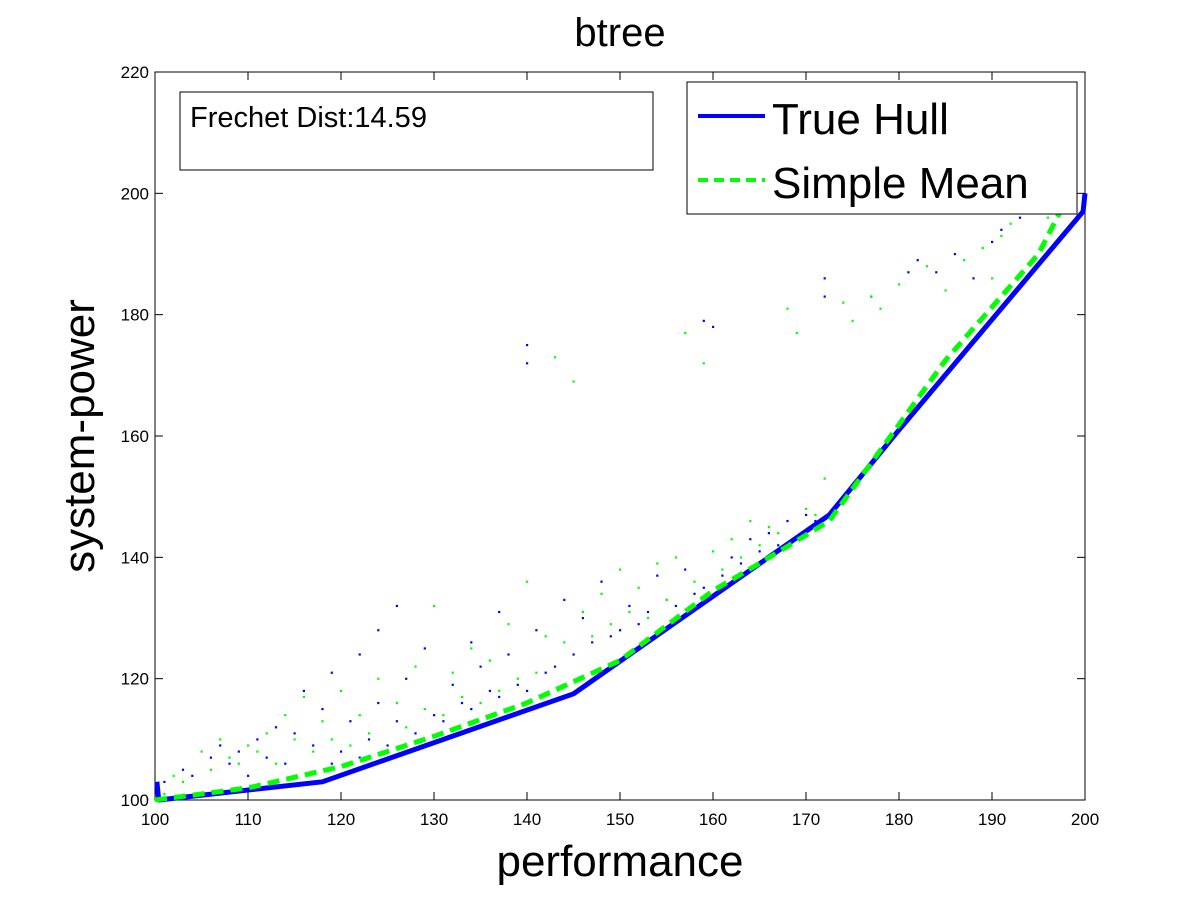 Image resolution: width=1200 pixels, height=900 pixels. What do you see at coordinates (416, 131) in the screenshot?
I see `annotation-box: Frechet Dist:14.59` at bounding box center [416, 131].